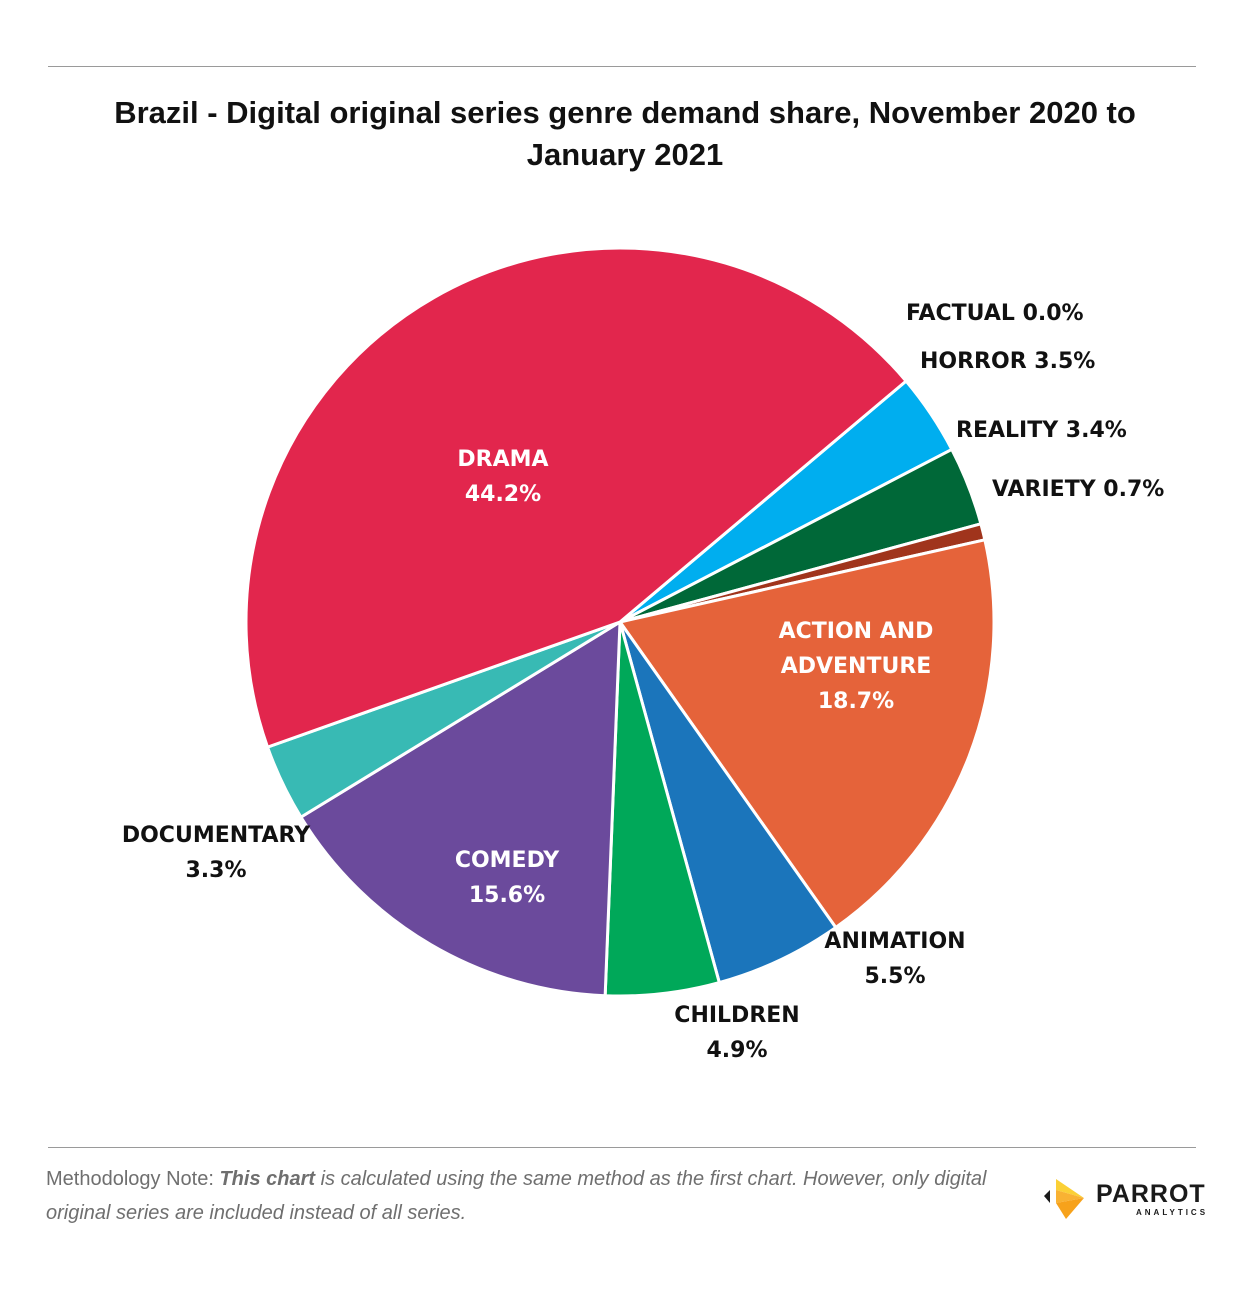 This screenshot has width=1242, height=1308. I want to click on slice-label-variety: VARIETY 0.7%, so click(1078, 489).